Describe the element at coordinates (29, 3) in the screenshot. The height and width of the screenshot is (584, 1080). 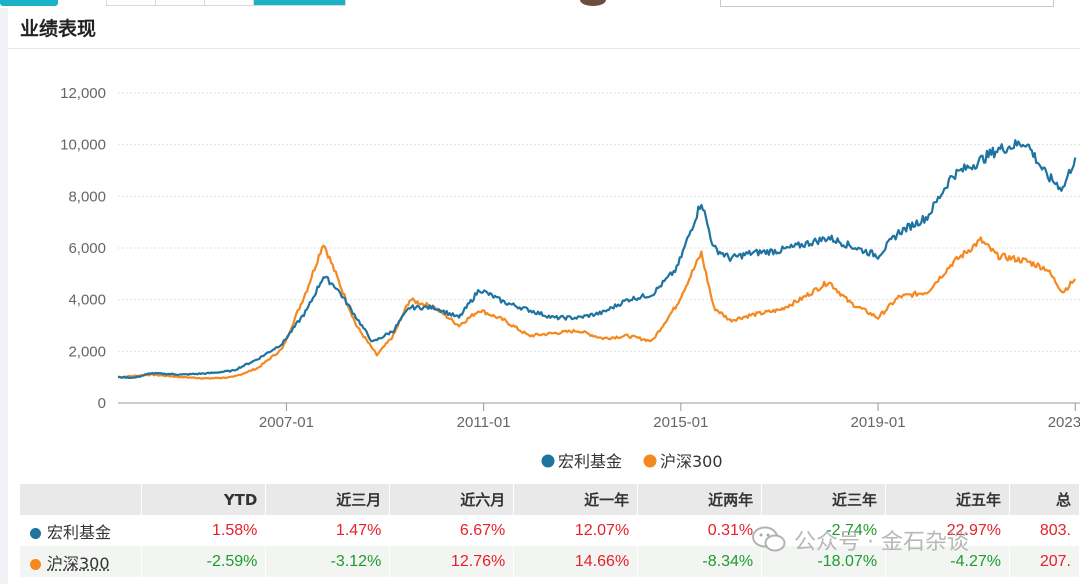
I see `top-tab-active` at that location.